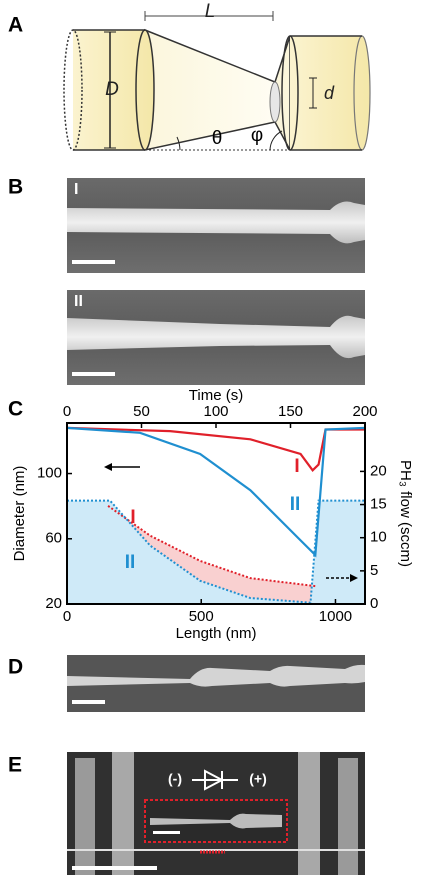 Image resolution: width=421 pixels, height=881 pixels. What do you see at coordinates (290, 411) in the screenshot?
I see `x2-tick-label: 150` at bounding box center [290, 411].